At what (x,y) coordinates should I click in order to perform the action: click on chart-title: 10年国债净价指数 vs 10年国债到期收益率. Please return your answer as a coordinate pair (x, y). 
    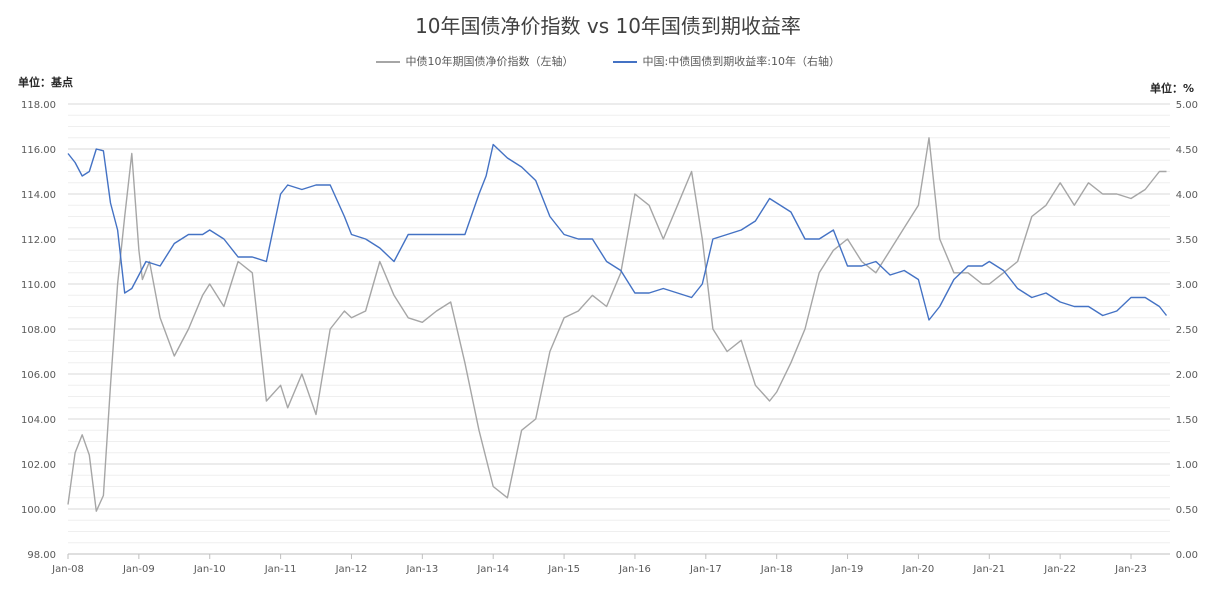
    Looking at the image, I should click on (608, 26).